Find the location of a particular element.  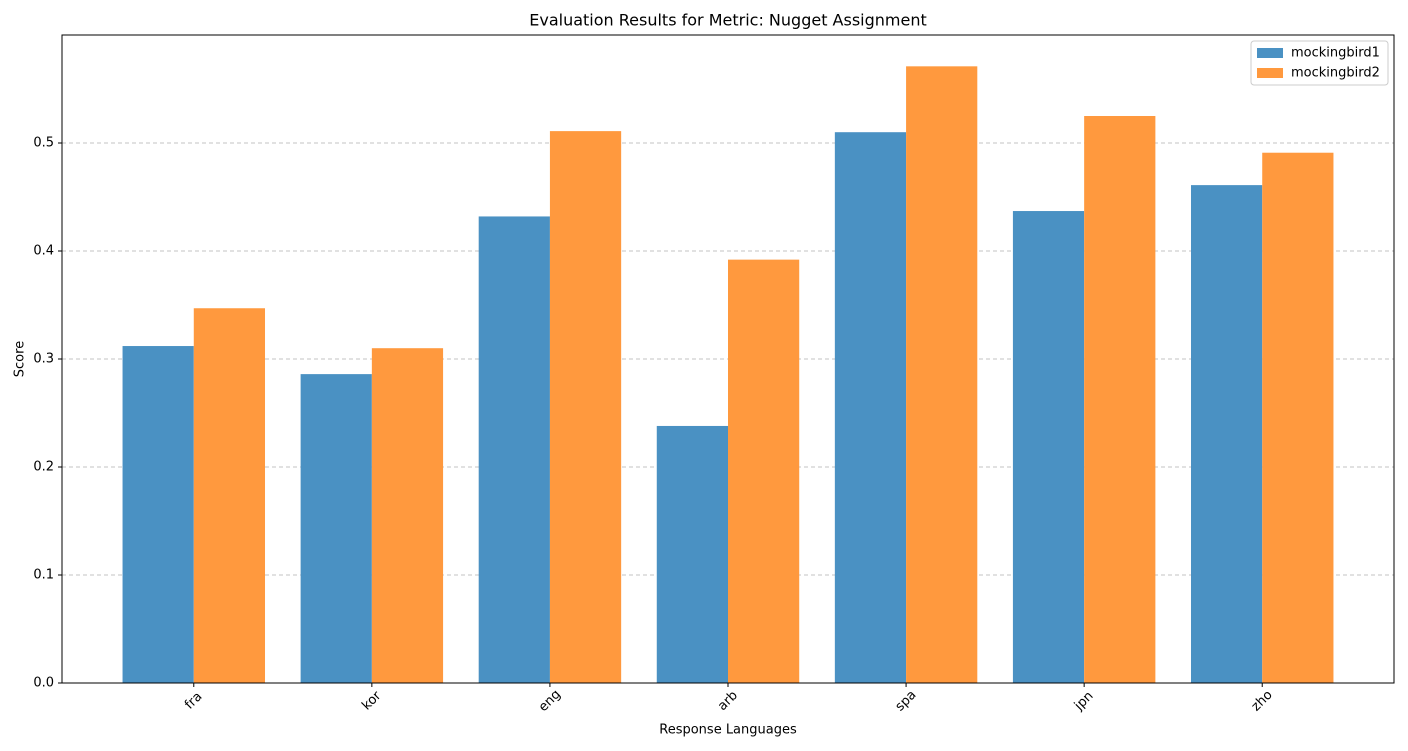

x-tick-label: zho is located at coordinates (1262, 701).